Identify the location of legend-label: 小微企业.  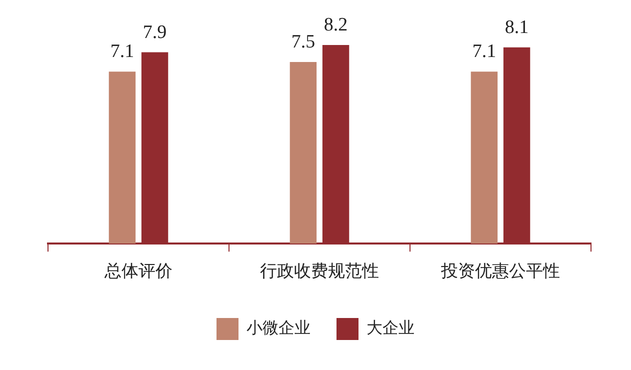
(278, 328).